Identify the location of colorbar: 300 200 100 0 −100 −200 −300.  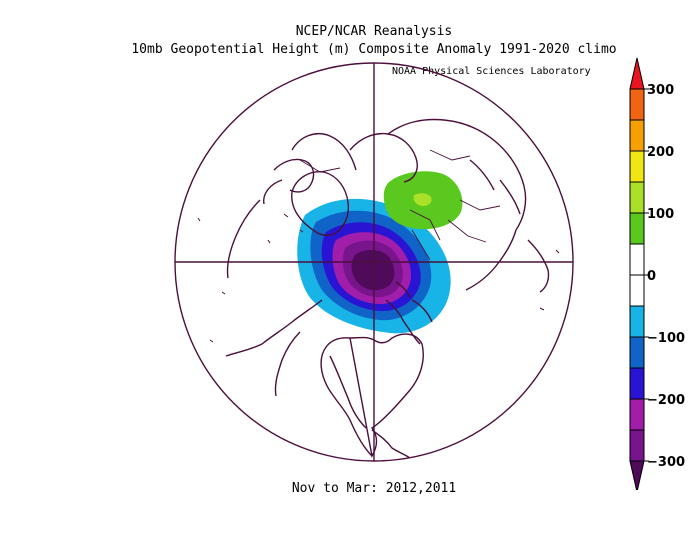
(657, 273).